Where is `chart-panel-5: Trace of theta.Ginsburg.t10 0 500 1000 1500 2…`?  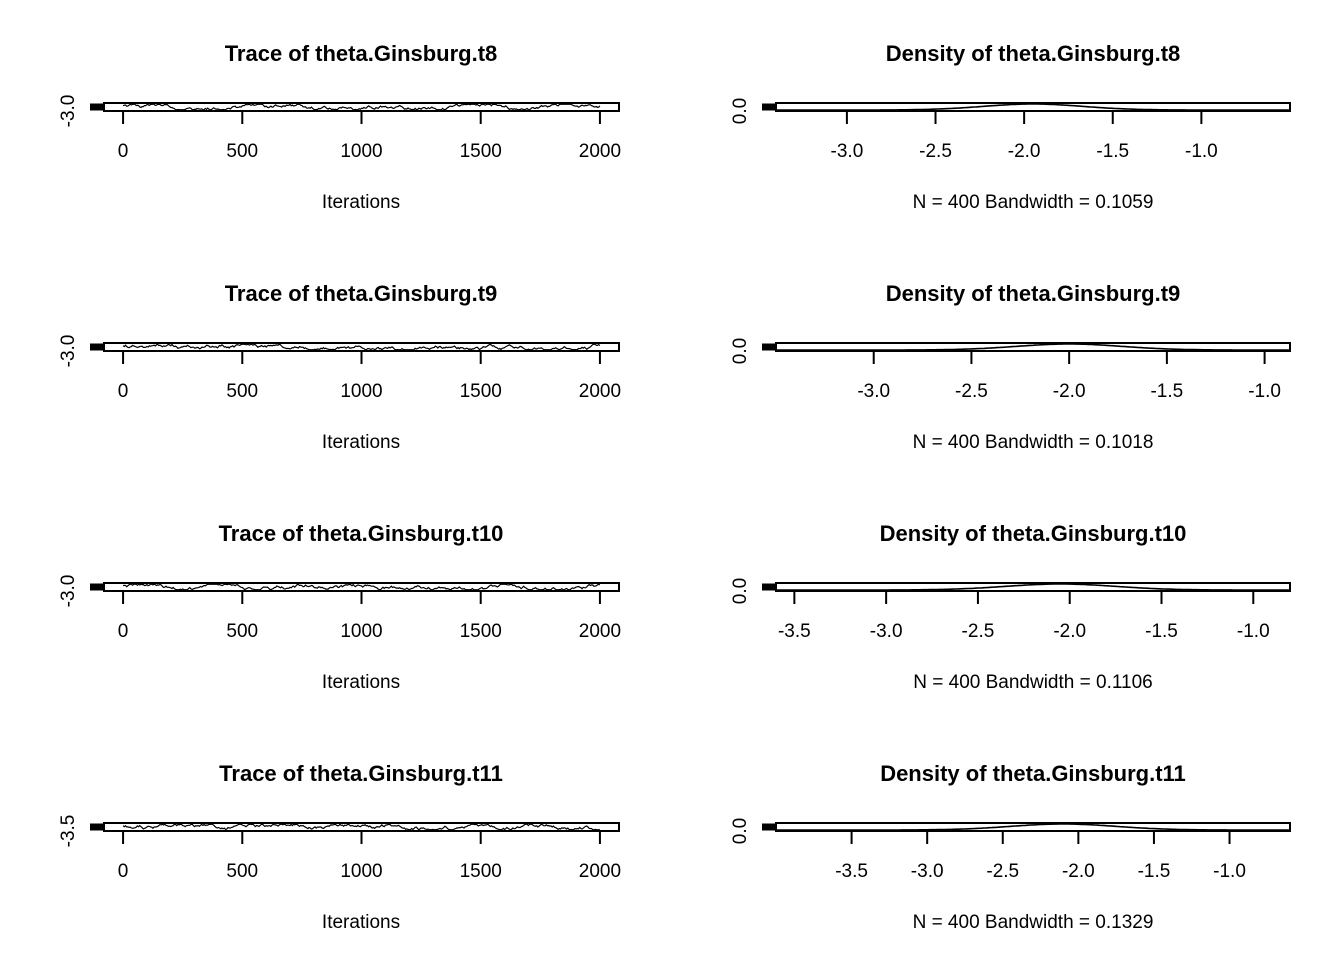
chart-panel-5: Trace of theta.Ginsburg.t10 0 500 1000 1500 2… is located at coordinates (339, 607).